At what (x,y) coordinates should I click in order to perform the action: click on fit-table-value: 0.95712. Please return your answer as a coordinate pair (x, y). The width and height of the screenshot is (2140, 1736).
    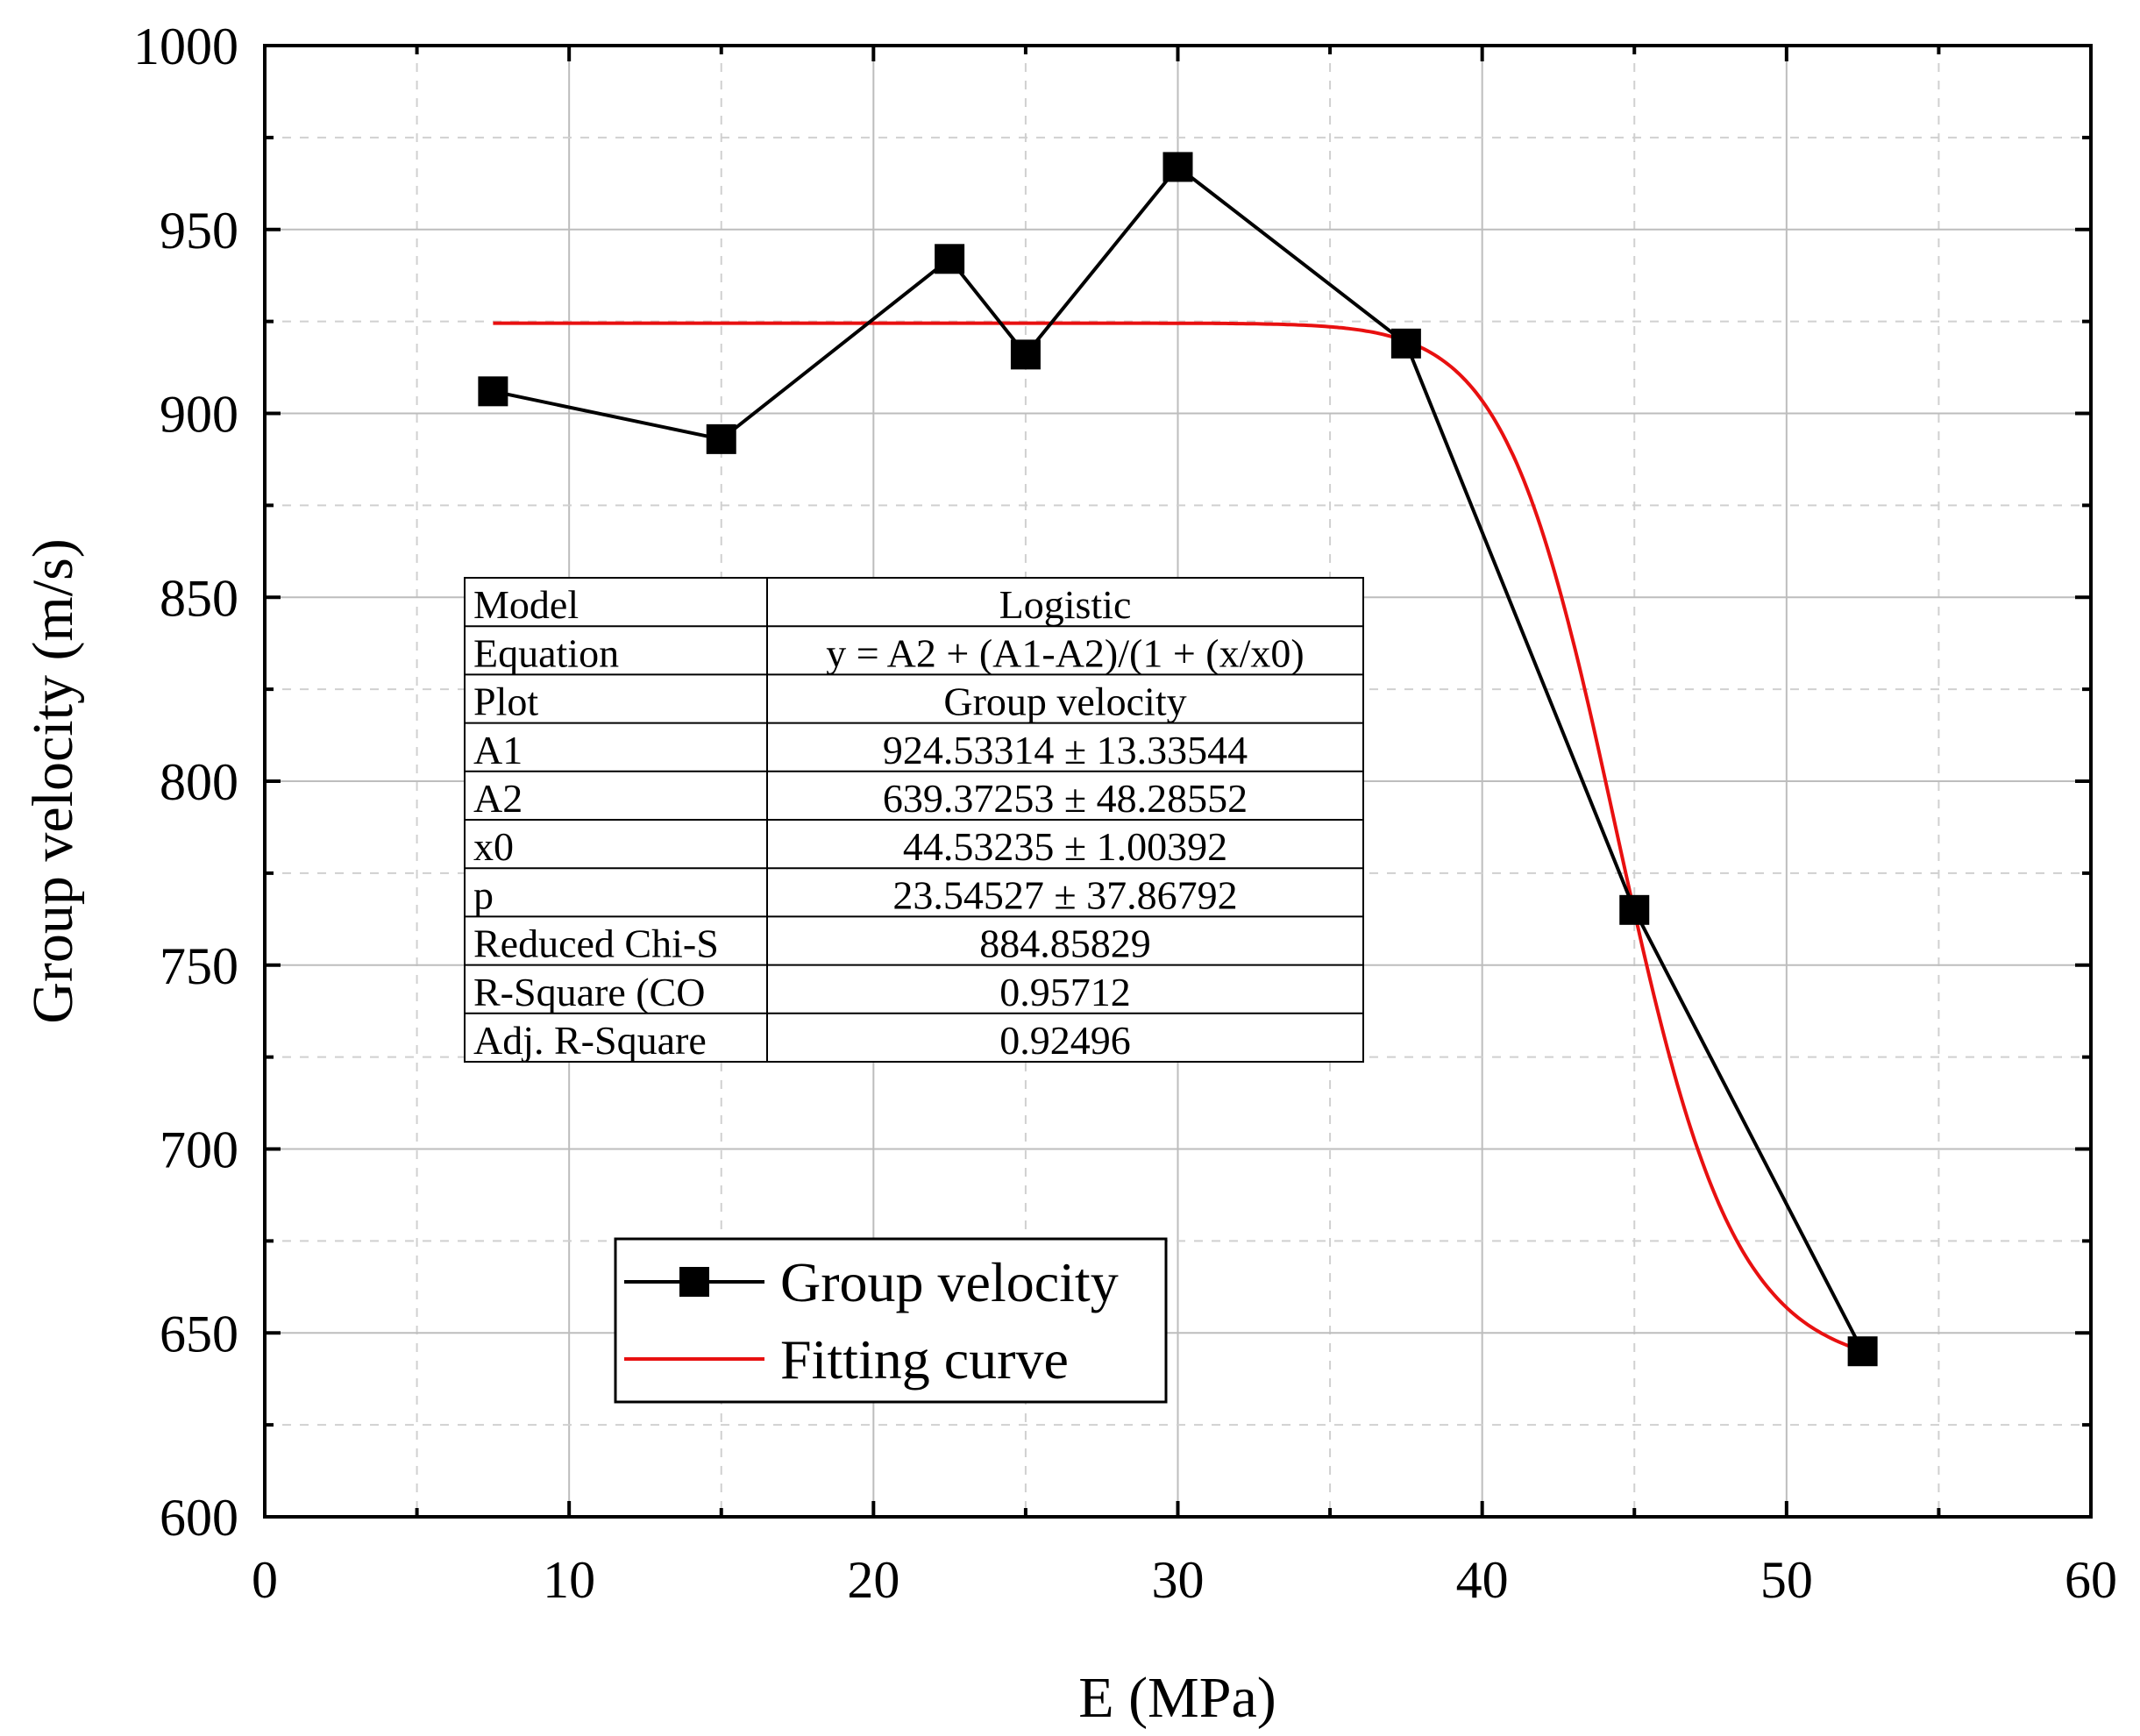
    Looking at the image, I should click on (1065, 992).